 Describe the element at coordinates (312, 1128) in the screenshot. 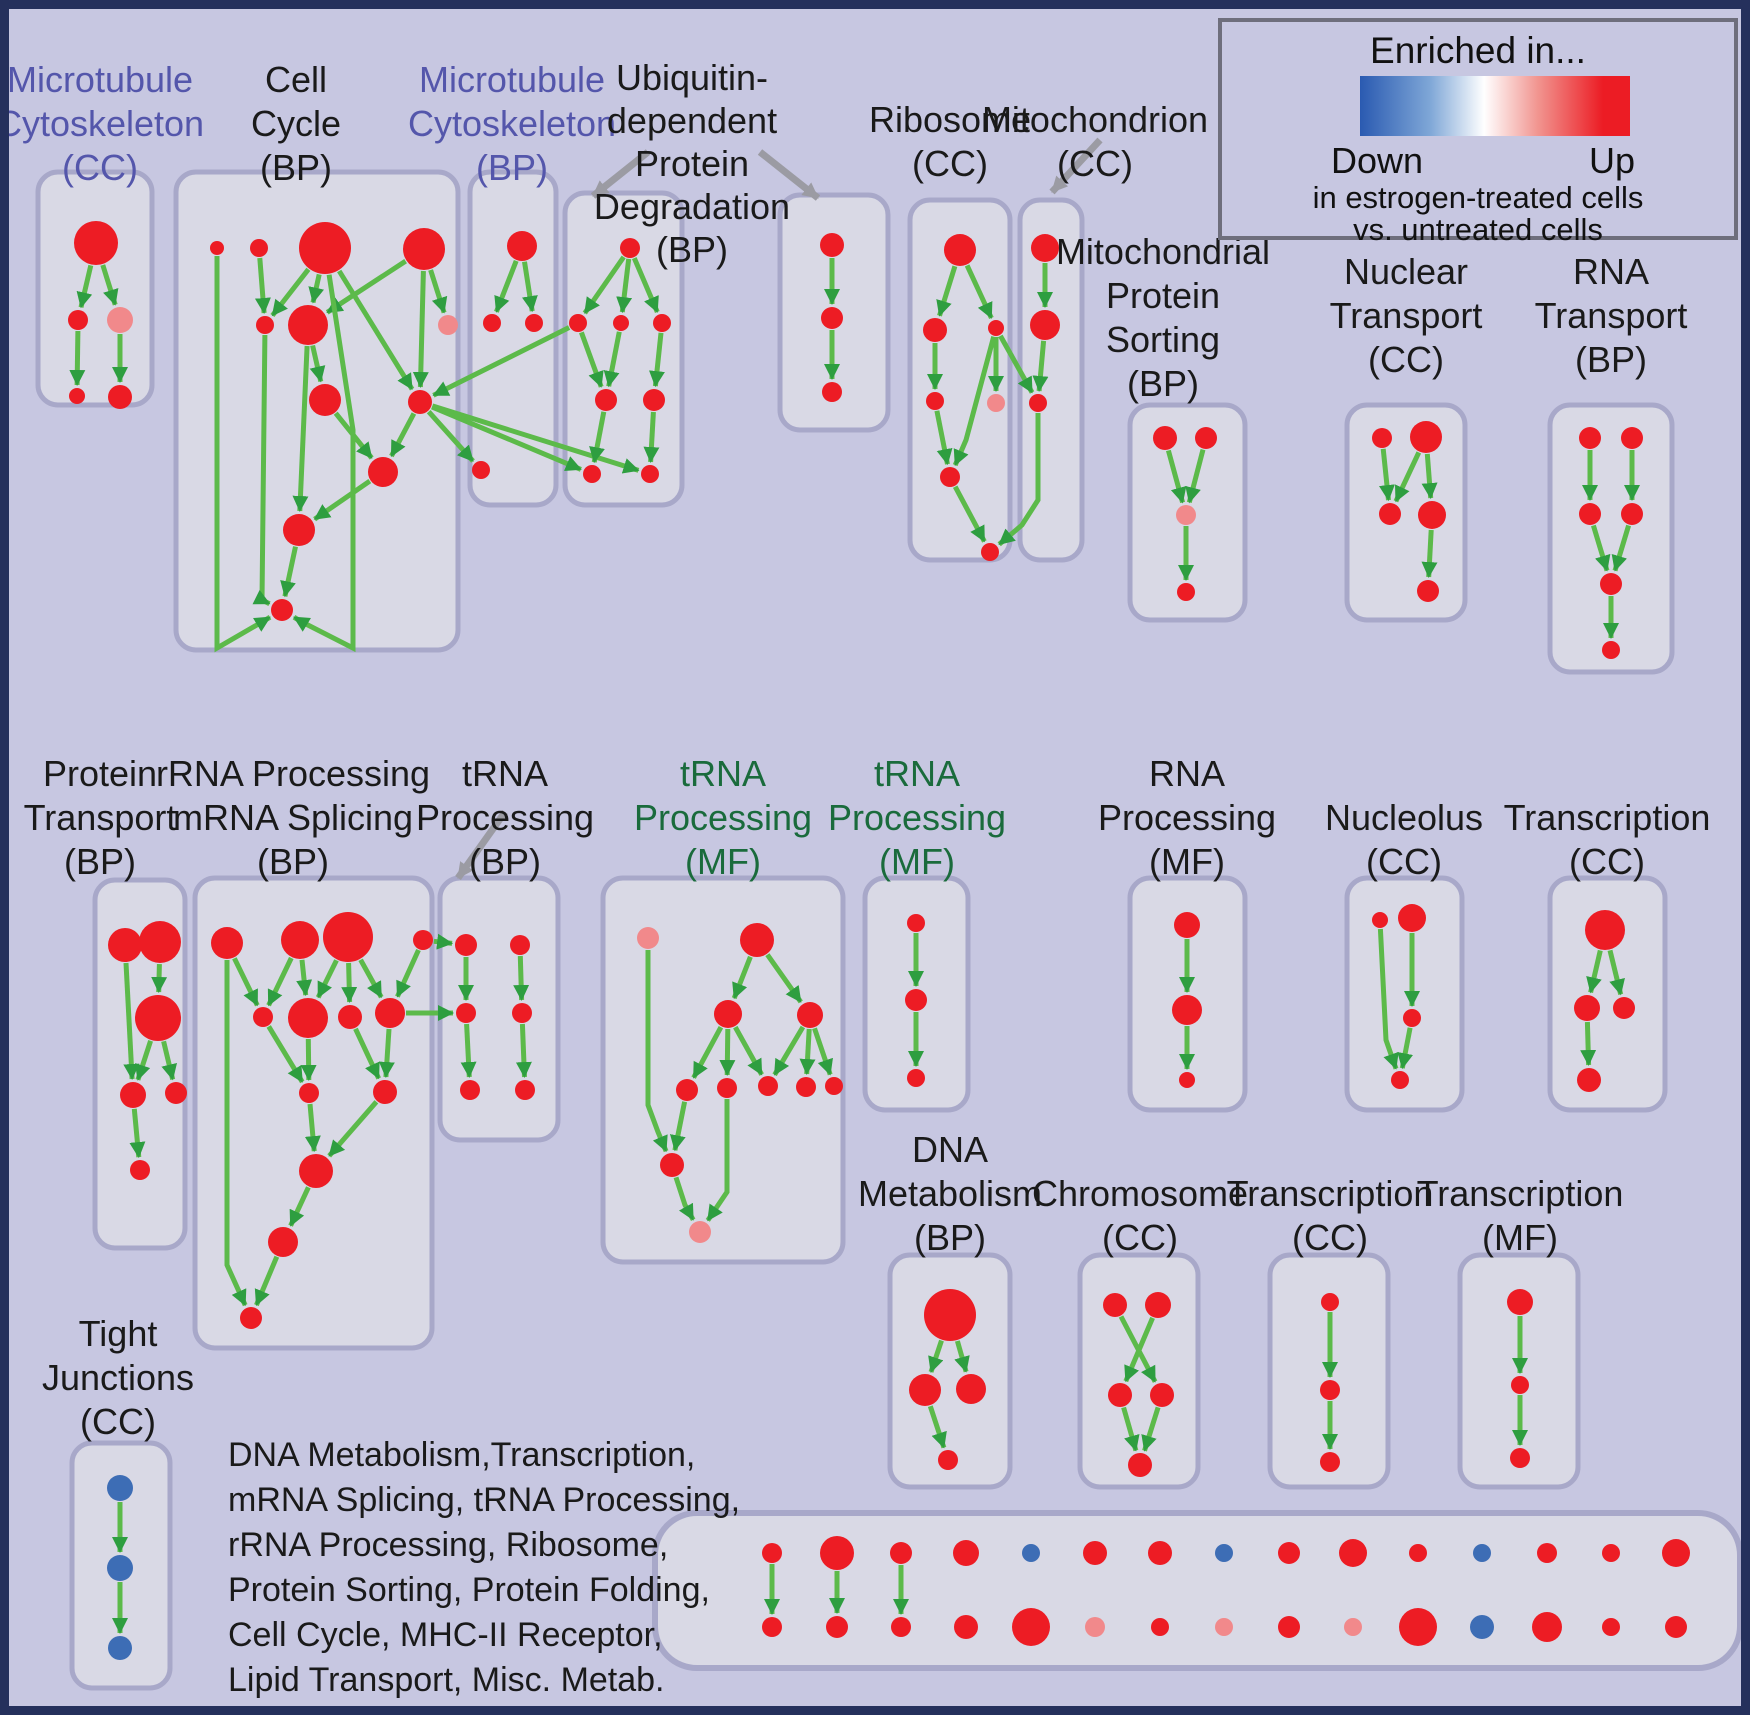

I see `edge-rr9-rr11` at that location.